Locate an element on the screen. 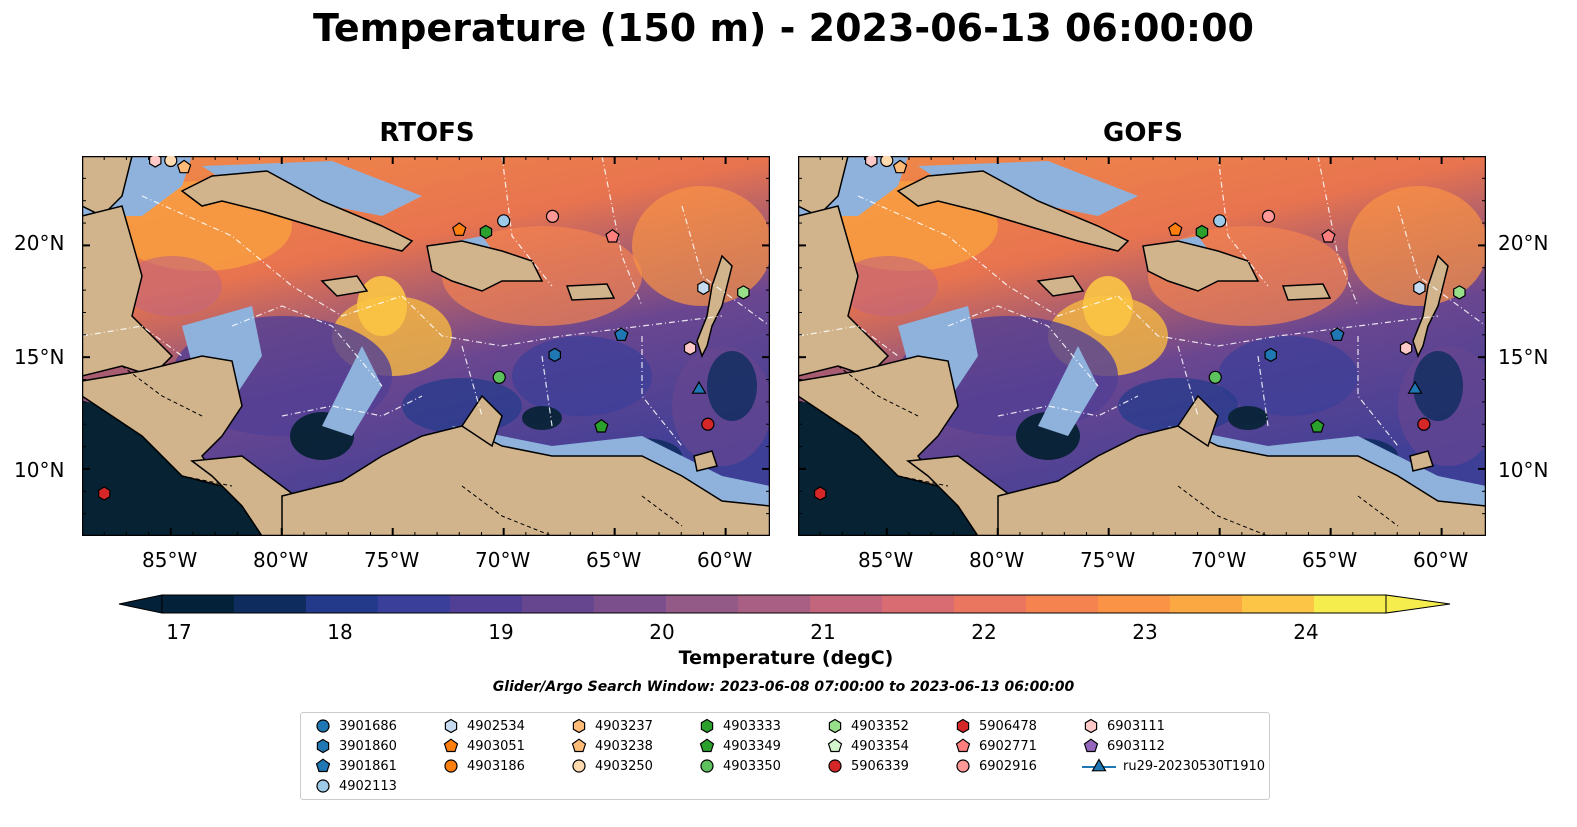  legend-item-4903349: 4903349 is located at coordinates (739, 746).